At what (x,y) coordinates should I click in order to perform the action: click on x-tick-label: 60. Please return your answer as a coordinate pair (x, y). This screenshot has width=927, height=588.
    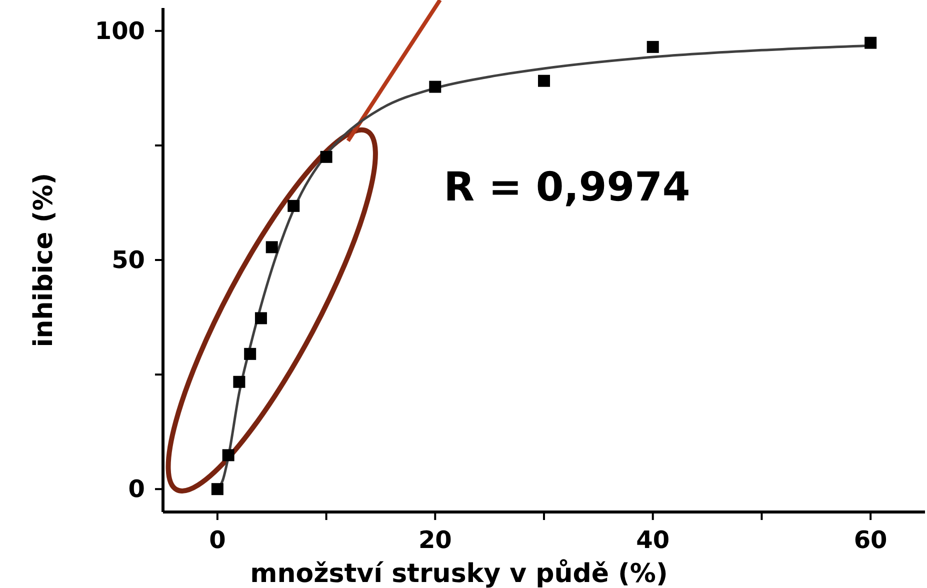
    Looking at the image, I should click on (871, 540).